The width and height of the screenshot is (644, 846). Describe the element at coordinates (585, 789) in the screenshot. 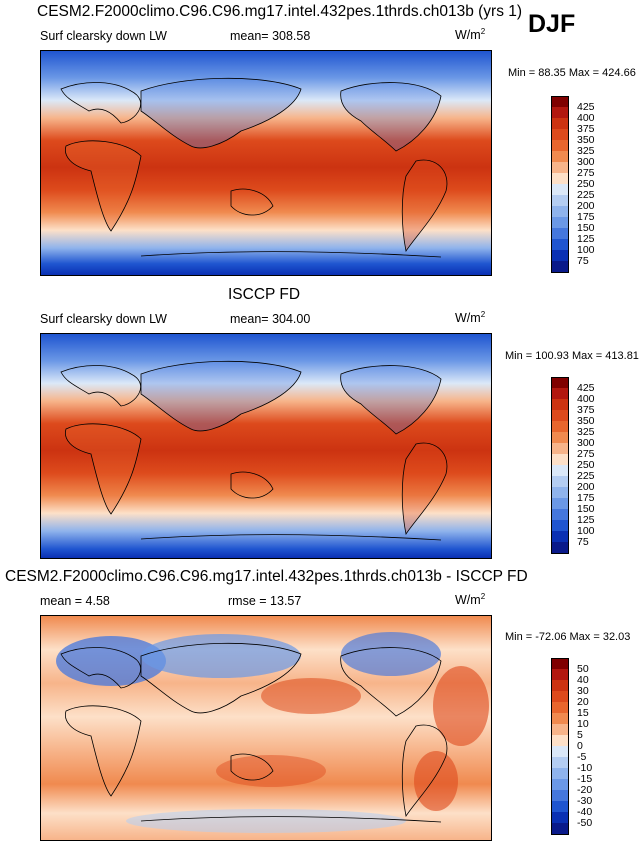

I see `colorbar-label: -20` at that location.